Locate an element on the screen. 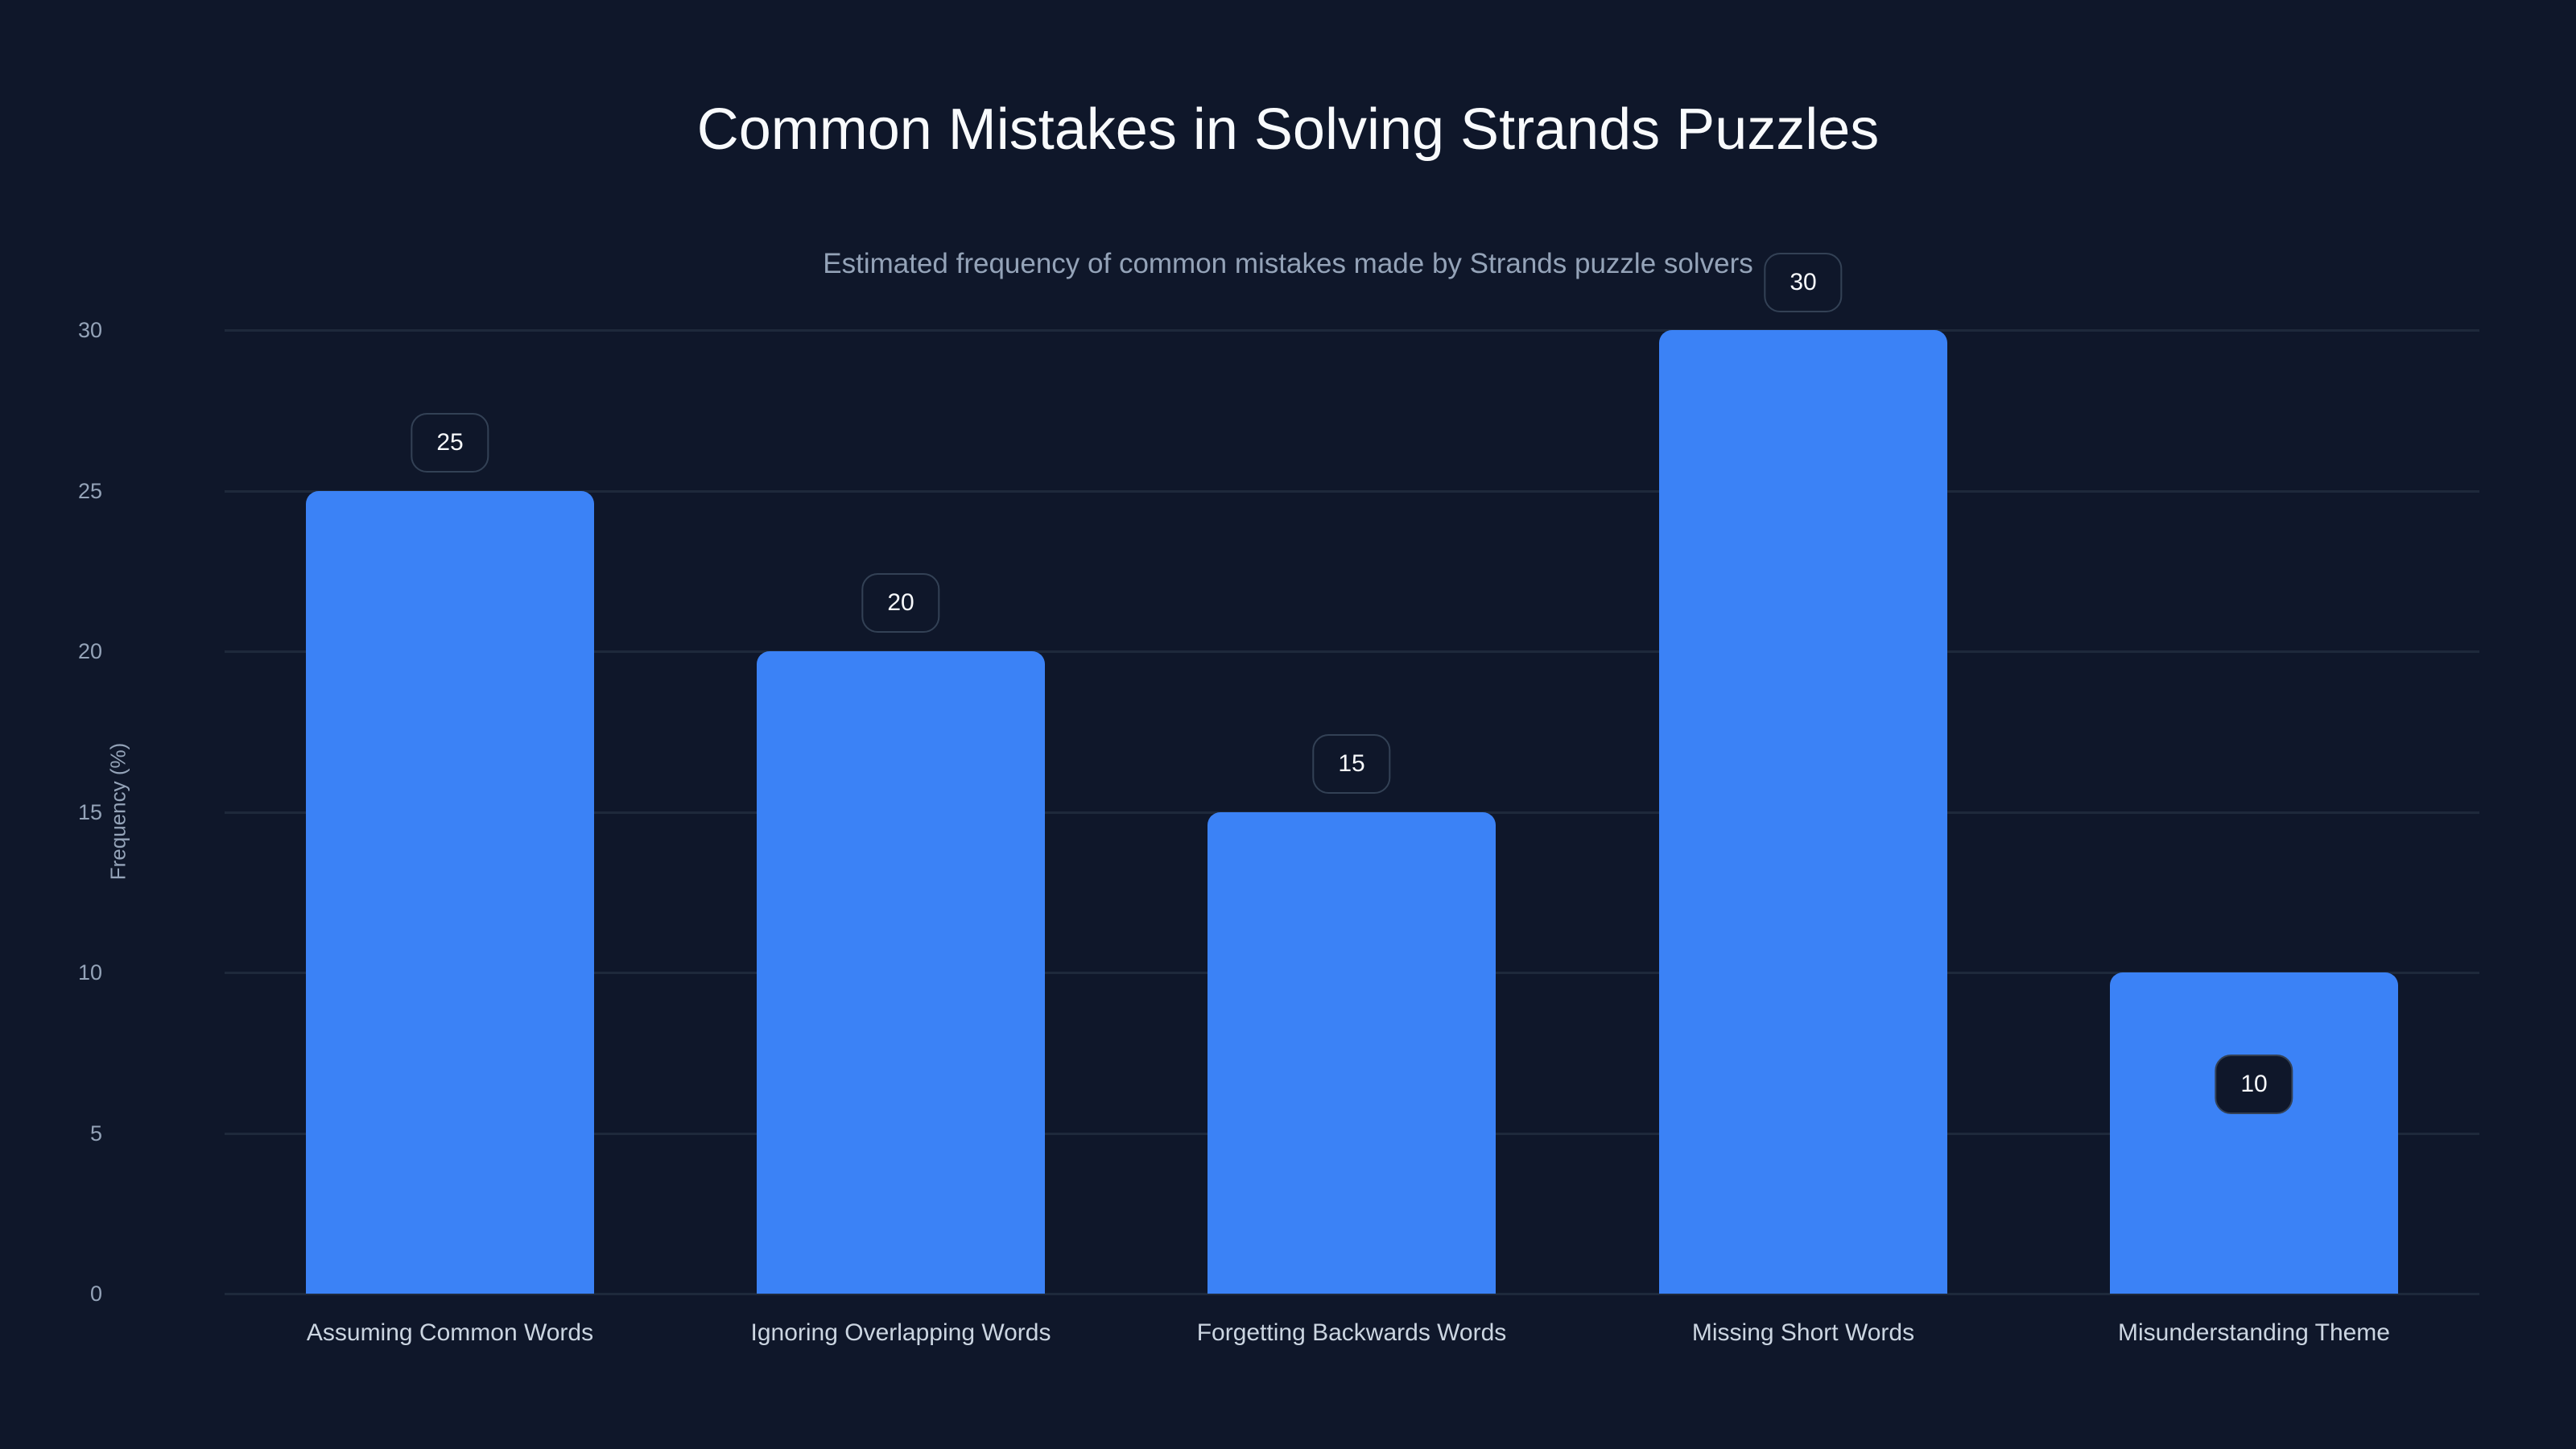  bar-missing-short-words is located at coordinates (1803, 812).